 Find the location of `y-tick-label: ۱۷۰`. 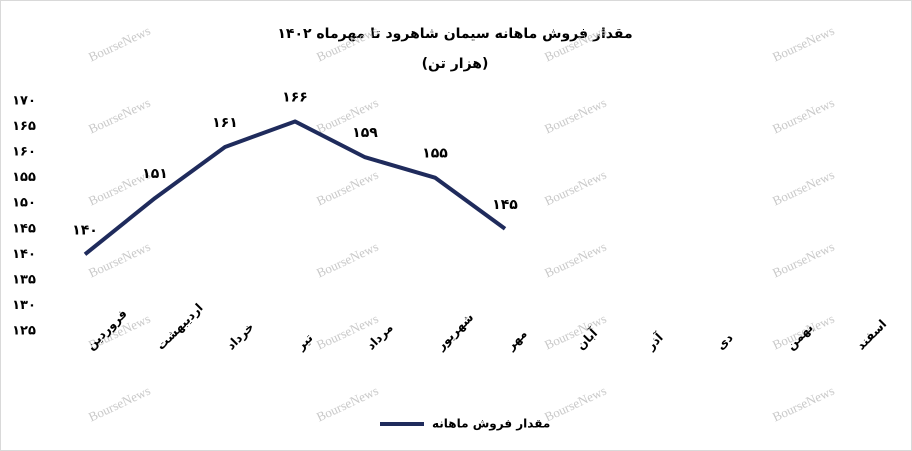

y-tick-label: ۱۷۰ is located at coordinates (24, 101).